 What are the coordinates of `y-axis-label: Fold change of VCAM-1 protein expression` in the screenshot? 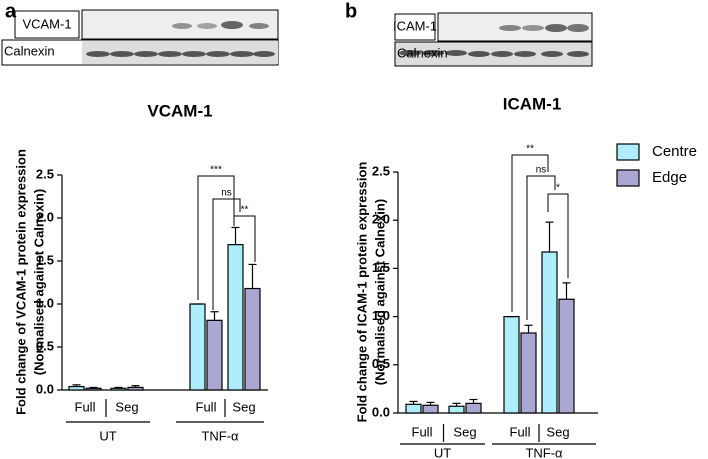 It's located at (20, 282).